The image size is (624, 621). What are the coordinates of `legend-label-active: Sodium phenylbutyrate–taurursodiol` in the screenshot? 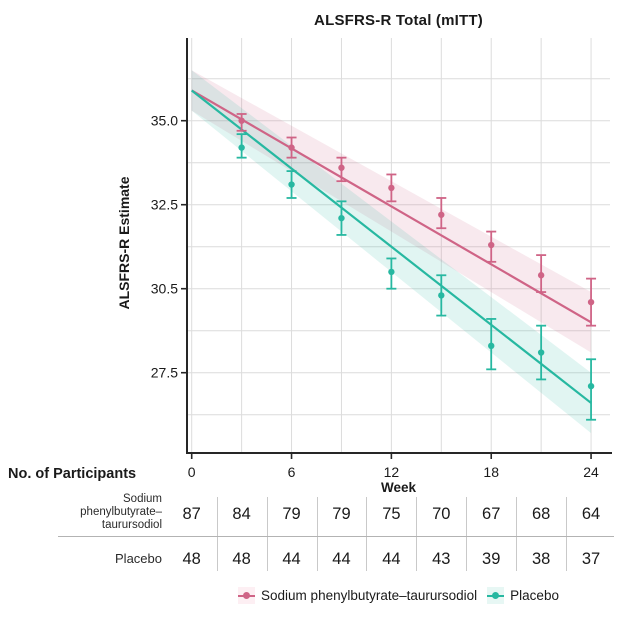 It's located at (369, 595).